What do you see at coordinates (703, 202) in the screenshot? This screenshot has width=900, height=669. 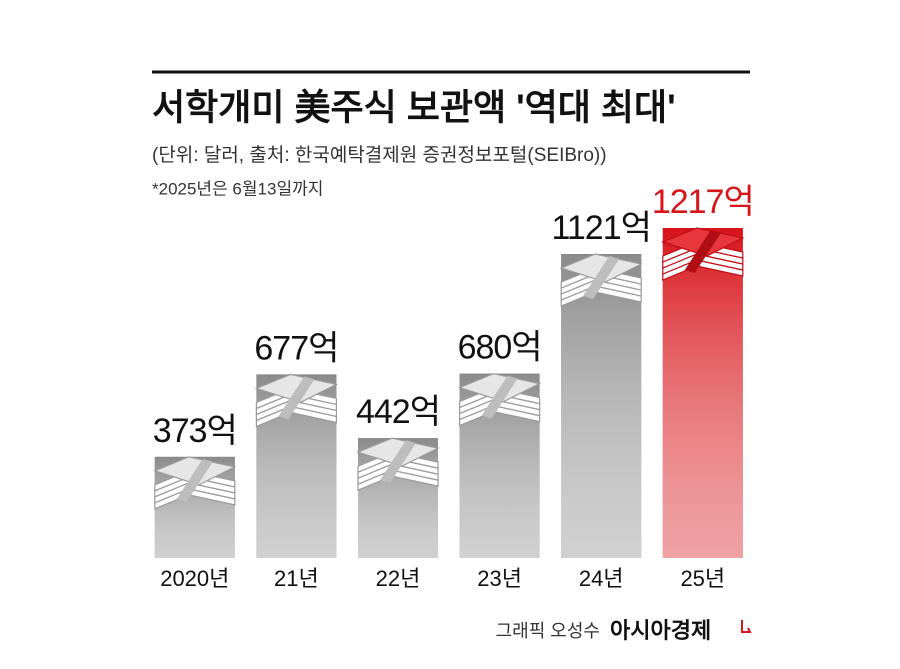 I see `value-label: 1217억` at bounding box center [703, 202].